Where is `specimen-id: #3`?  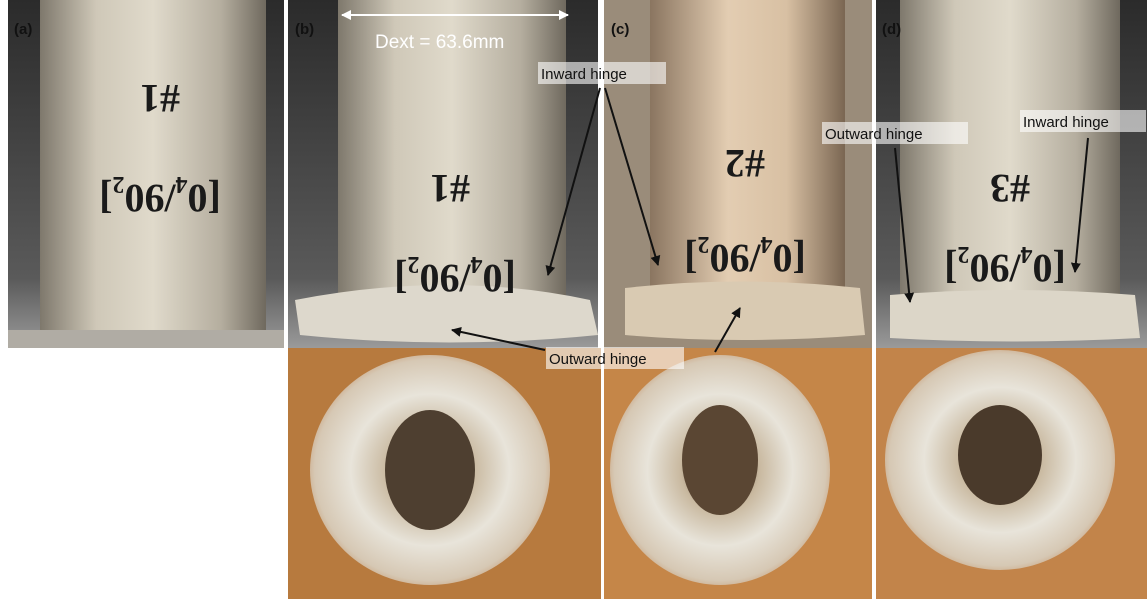
specimen-id: #3 is located at coordinates (1010, 188).